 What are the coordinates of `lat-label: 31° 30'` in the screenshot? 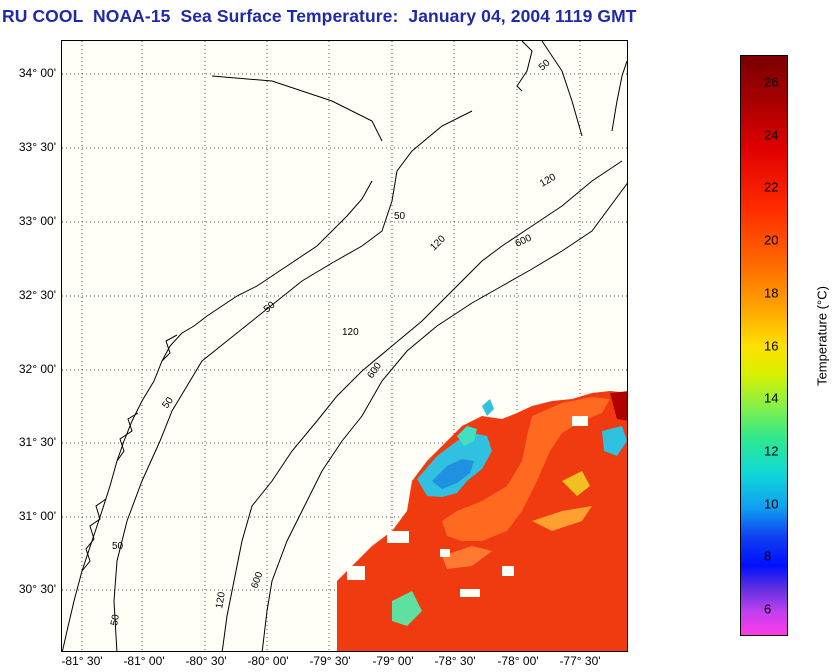 It's located at (37, 442).